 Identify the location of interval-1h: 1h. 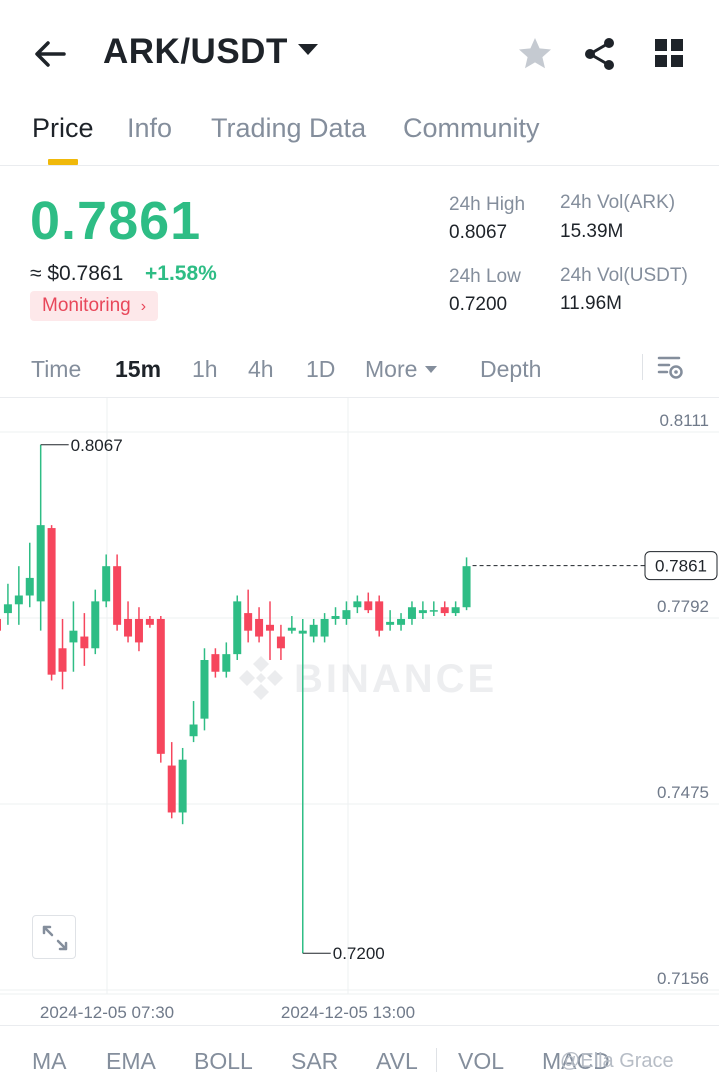
(205, 369).